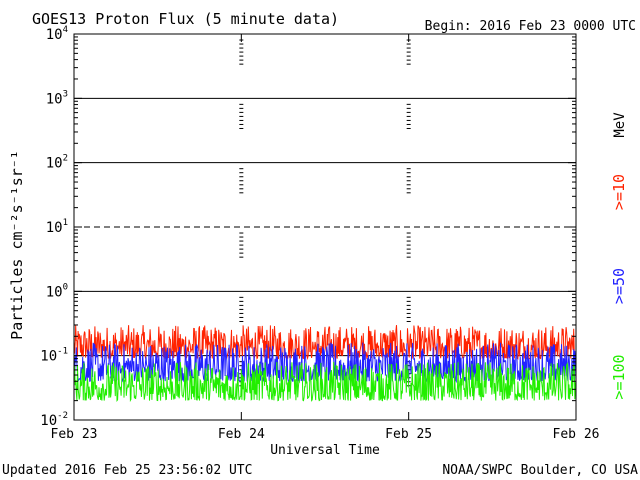 This screenshot has width=640, height=480. What do you see at coordinates (57, 98) in the screenshot?
I see `y-tick-label: 10³` at bounding box center [57, 98].